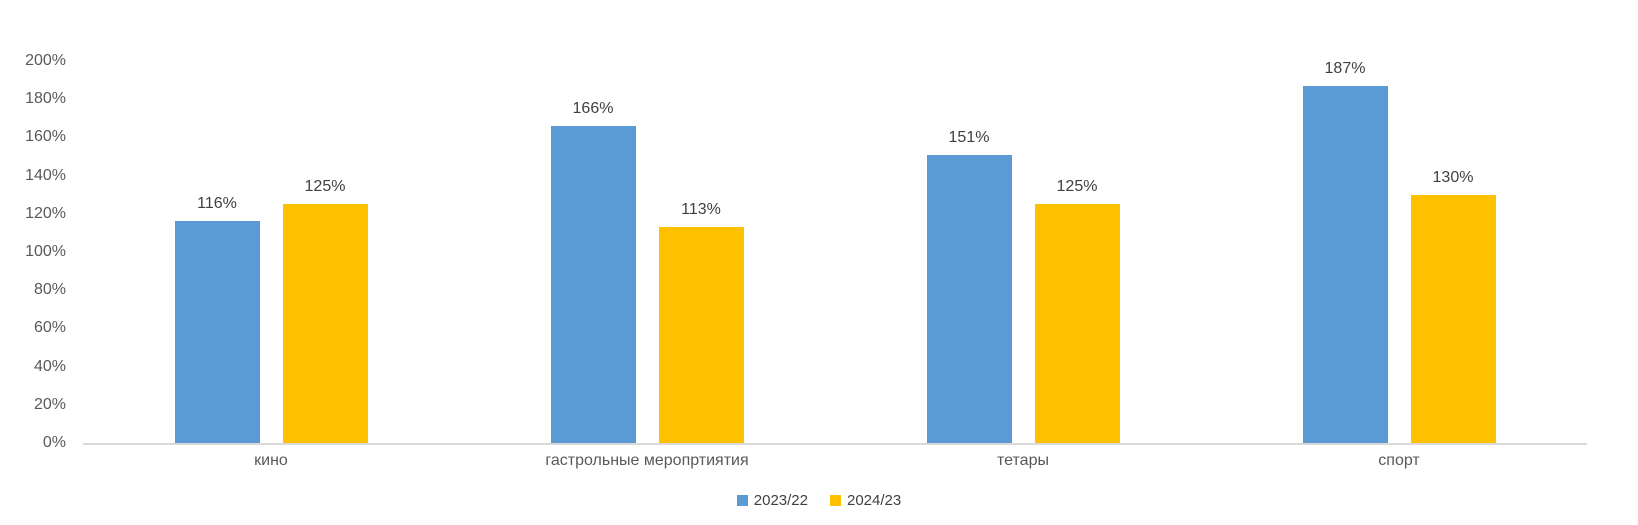 The width and height of the screenshot is (1638, 525). What do you see at coordinates (54, 442) in the screenshot?
I see `y-axis-tick-label: 0%` at bounding box center [54, 442].